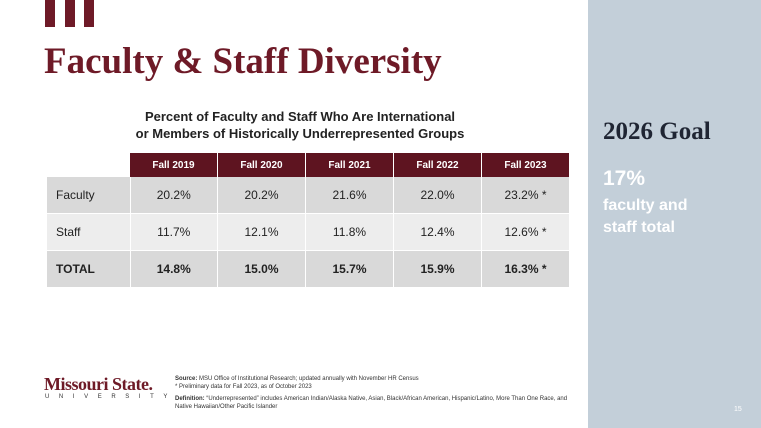 The image size is (761, 428). I want to click on table-row: TOTAL 14.8% 15.0% 15.7% 15.9% 16.3% *, so click(308, 269).